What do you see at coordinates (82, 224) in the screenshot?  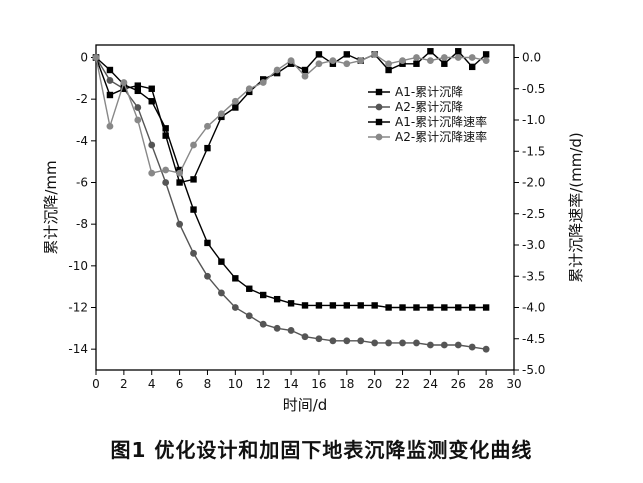 I see `left-y-tick-label: -8` at bounding box center [82, 224].